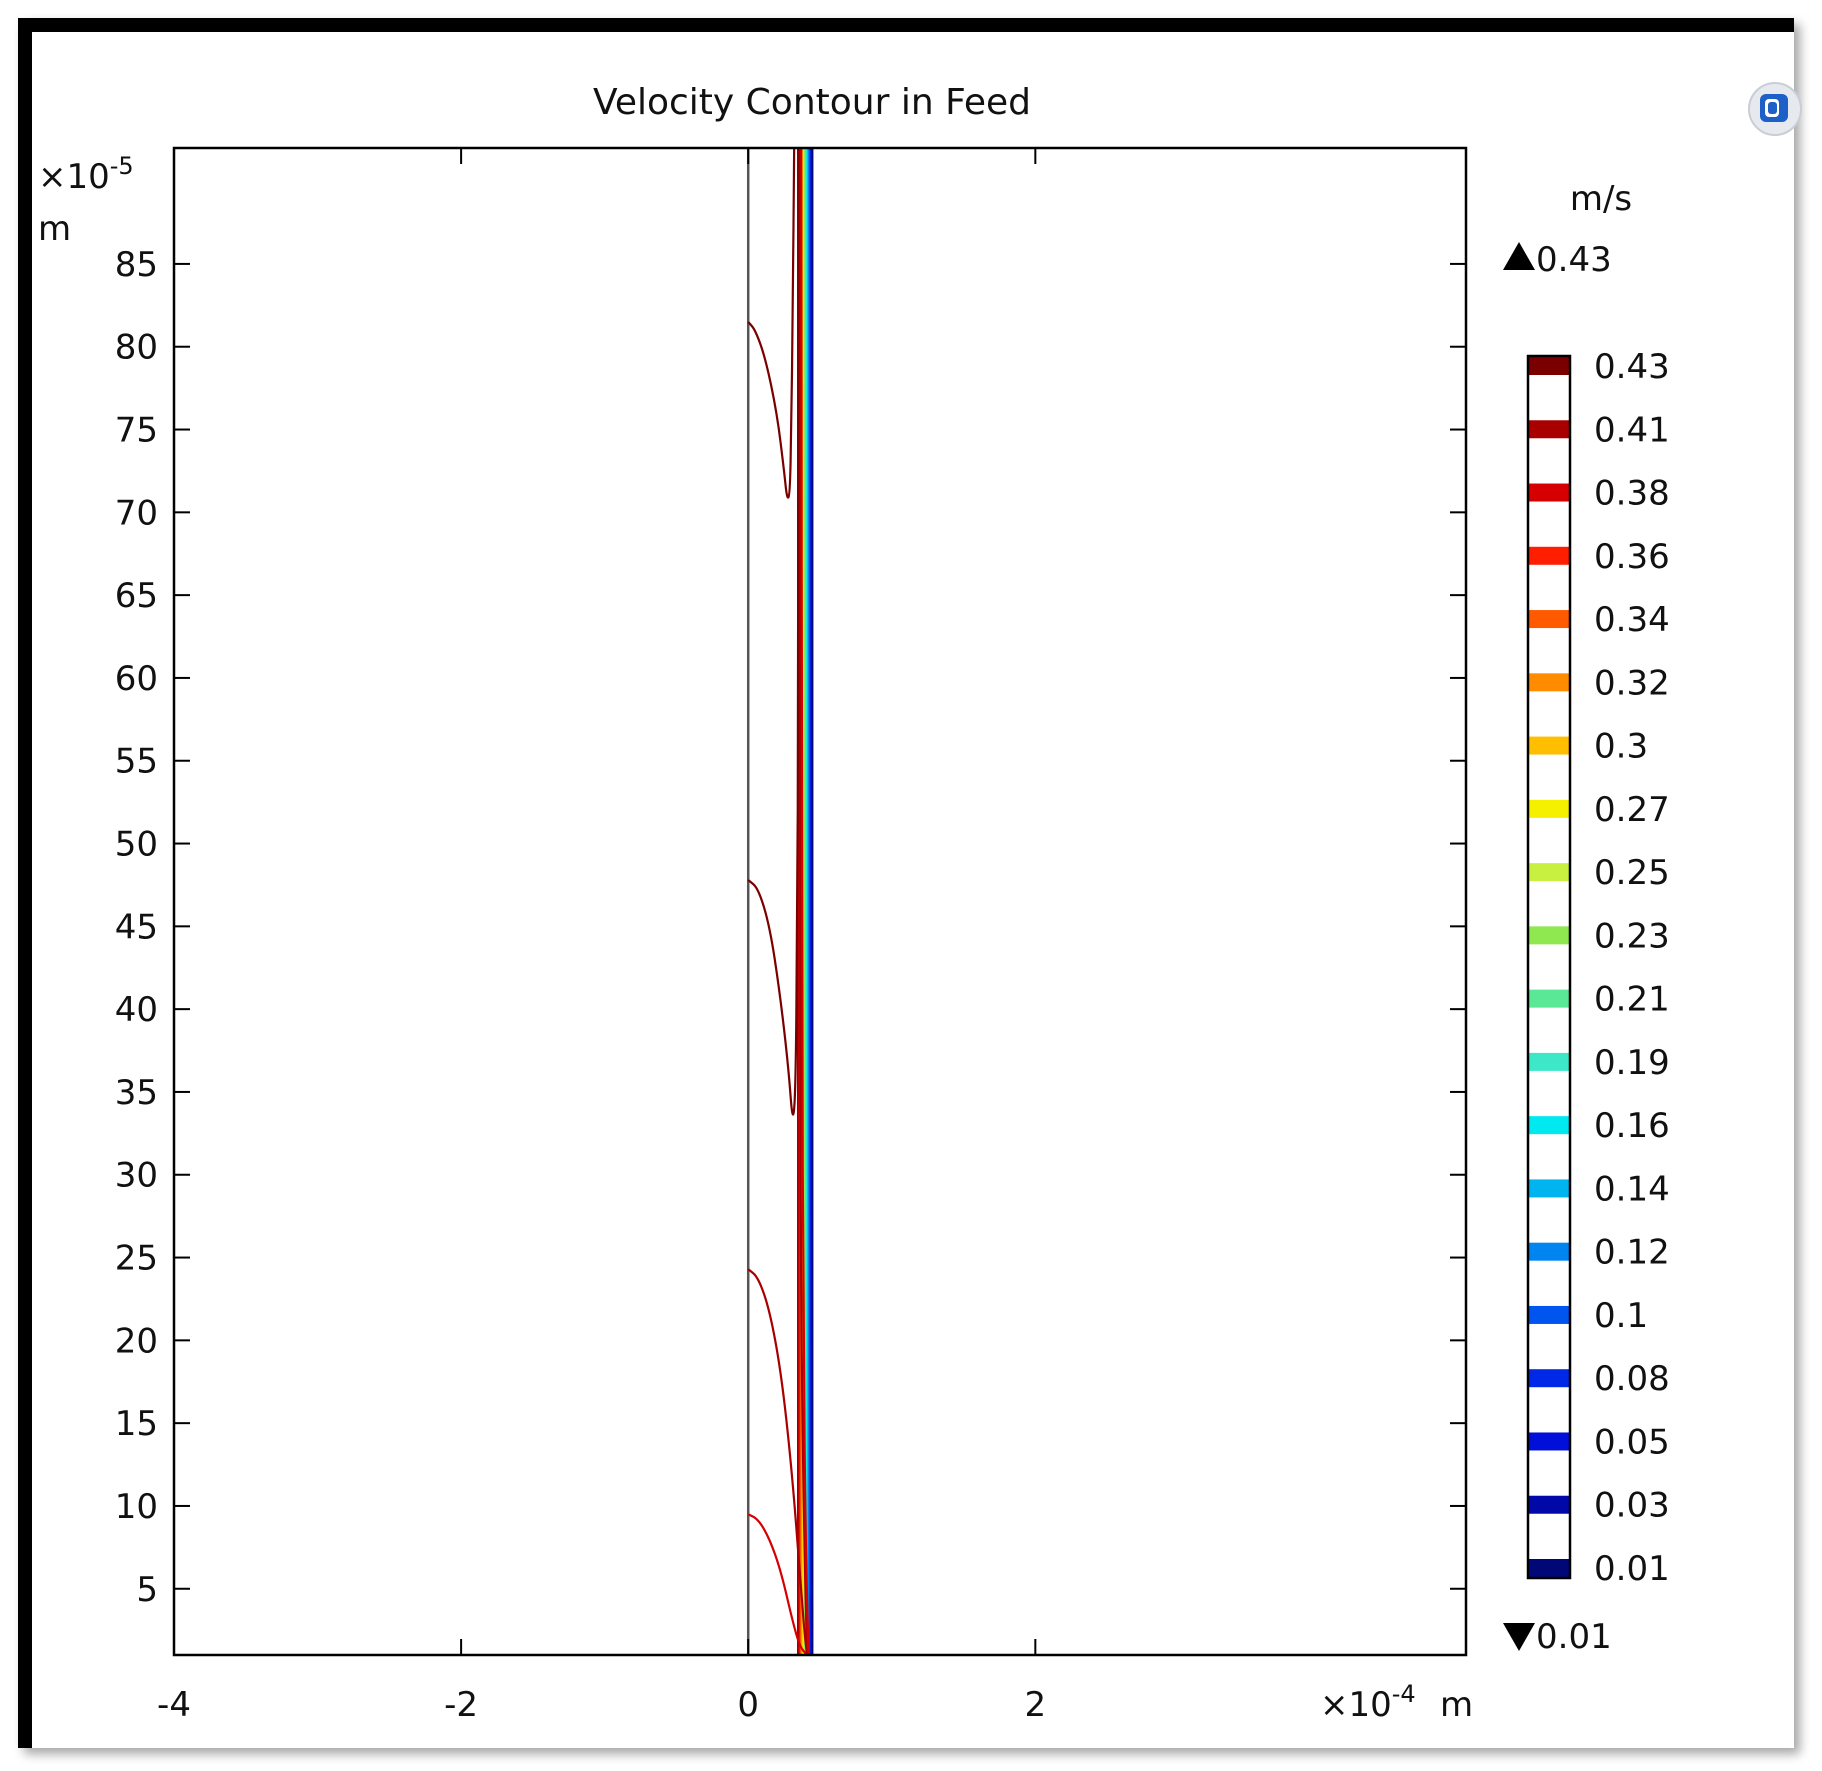  Describe the element at coordinates (1632, 810) in the screenshot. I see `colorbar-level-label: 0.27` at that location.